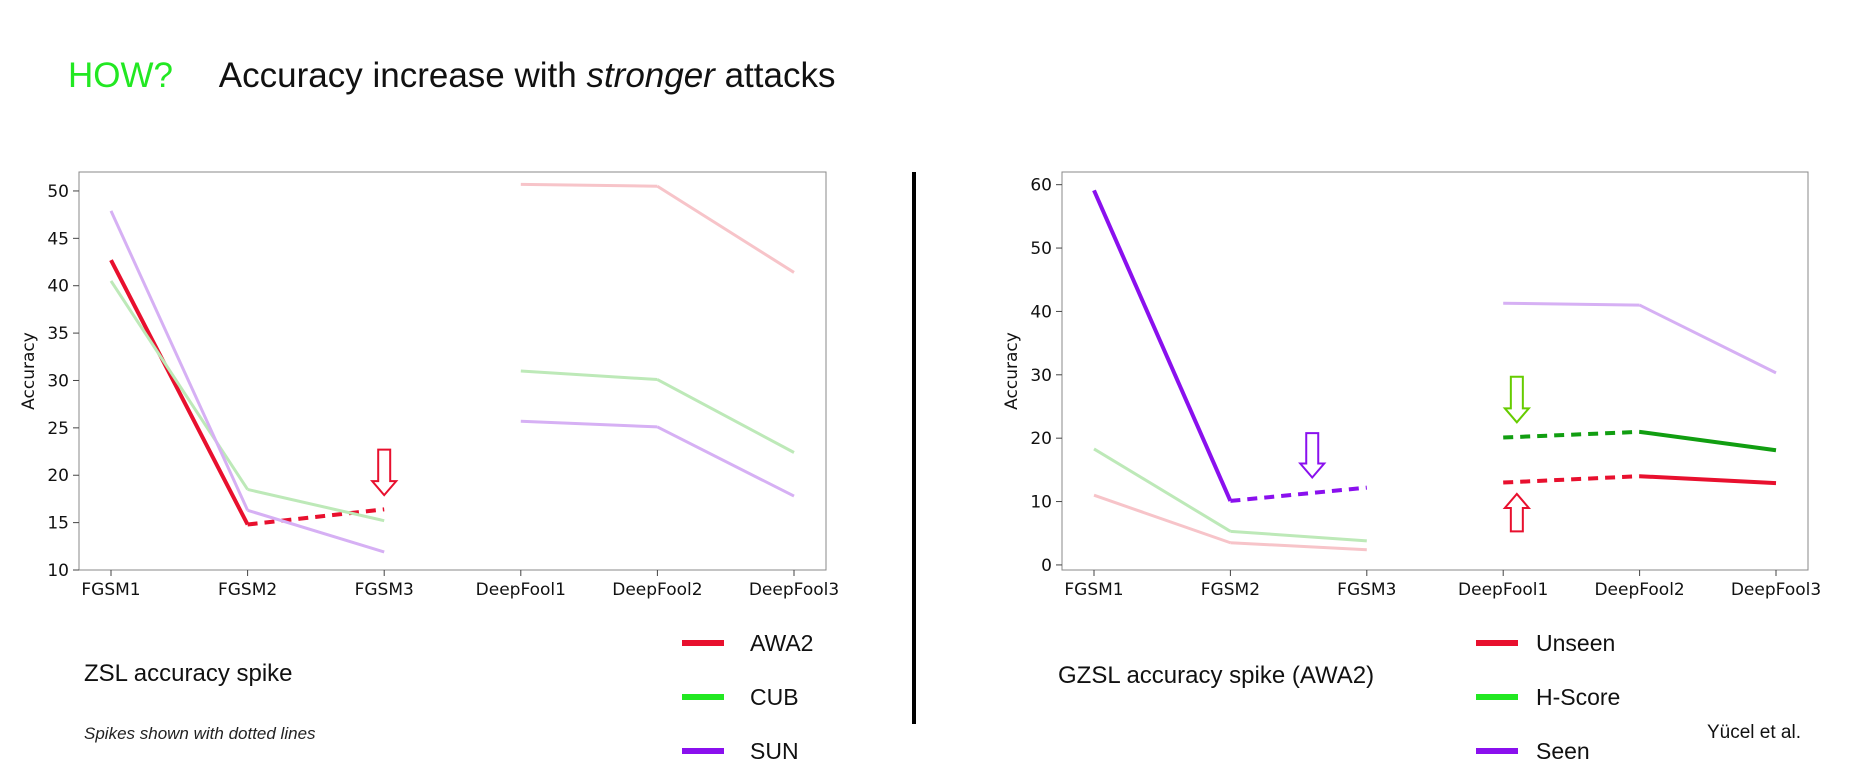  I want to click on legend-item-seen: Seen, so click(1586, 751).